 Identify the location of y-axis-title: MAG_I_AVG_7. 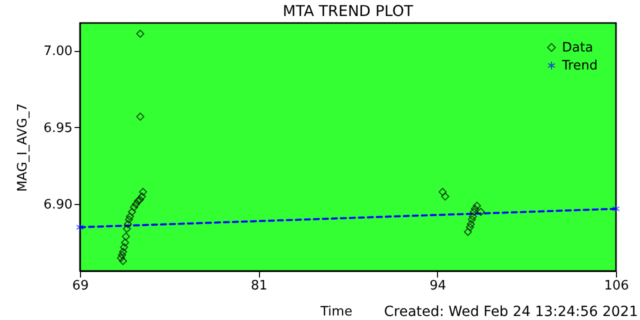
(23, 147).